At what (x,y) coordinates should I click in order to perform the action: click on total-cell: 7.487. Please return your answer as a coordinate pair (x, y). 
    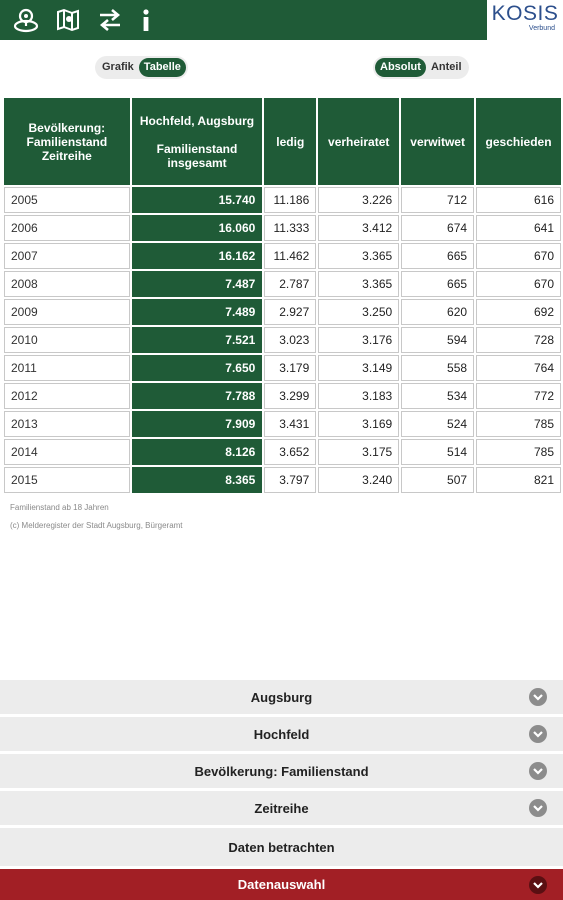
    Looking at the image, I should click on (197, 284).